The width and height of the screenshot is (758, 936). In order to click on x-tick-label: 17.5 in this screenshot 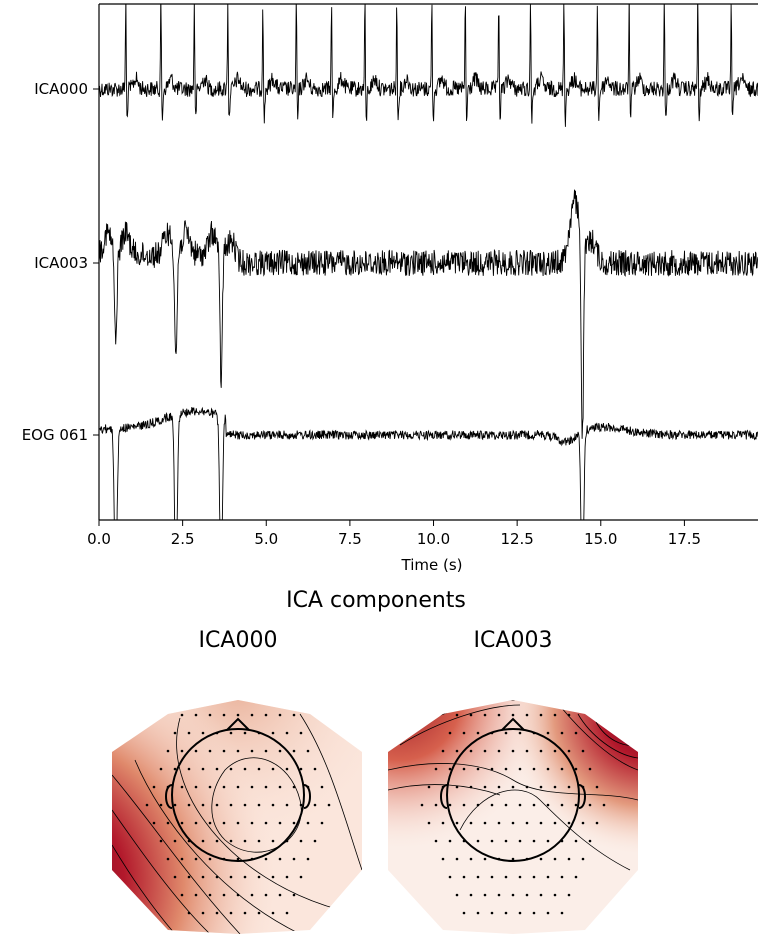, I will do `click(684, 539)`.